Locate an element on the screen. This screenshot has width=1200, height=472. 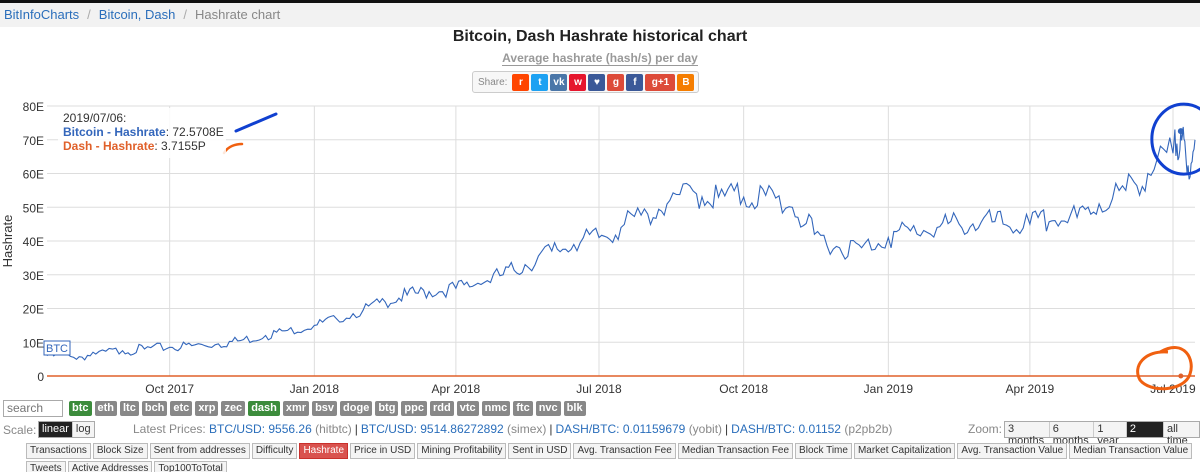
nav-transactions: Transactions is located at coordinates (58, 451).